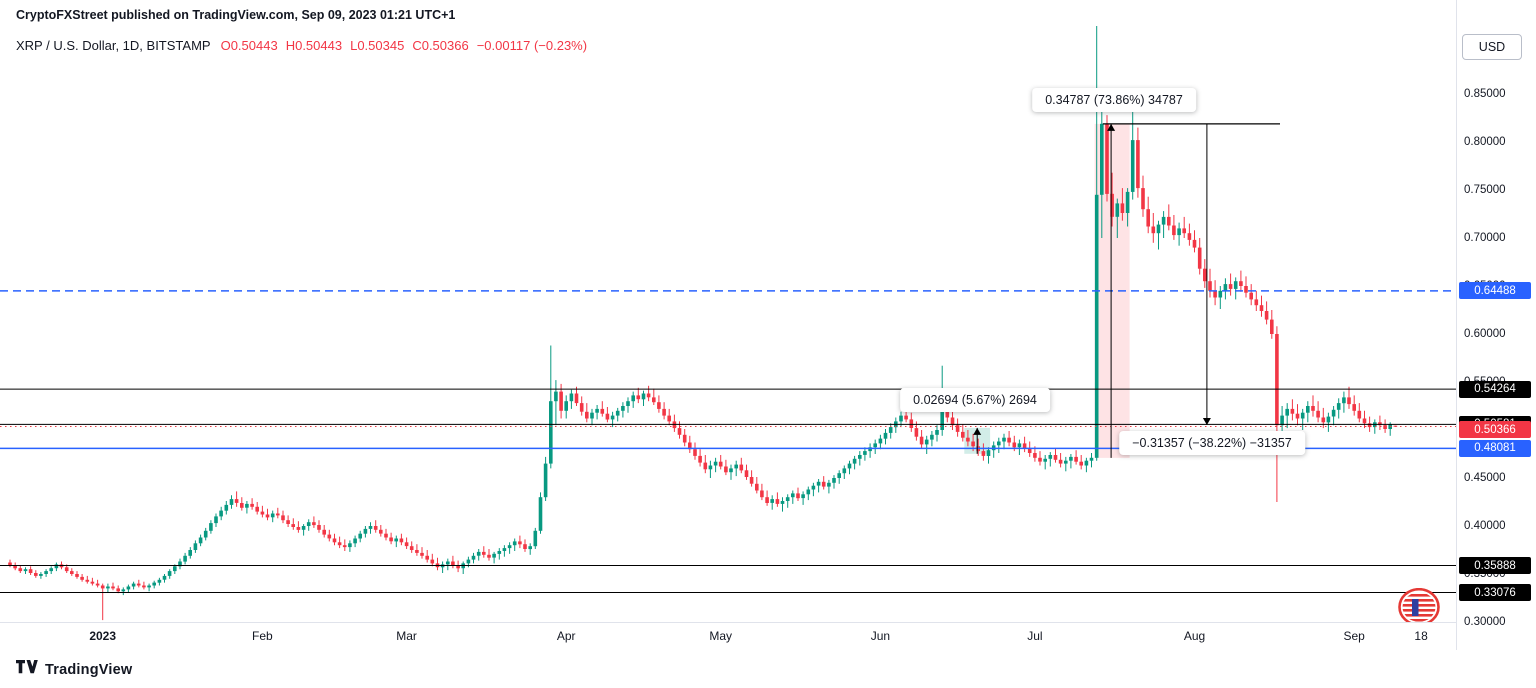 This screenshot has height=688, width=1536. Describe the element at coordinates (377, 45) in the screenshot. I see `ohlc-low: L0.50345` at that location.